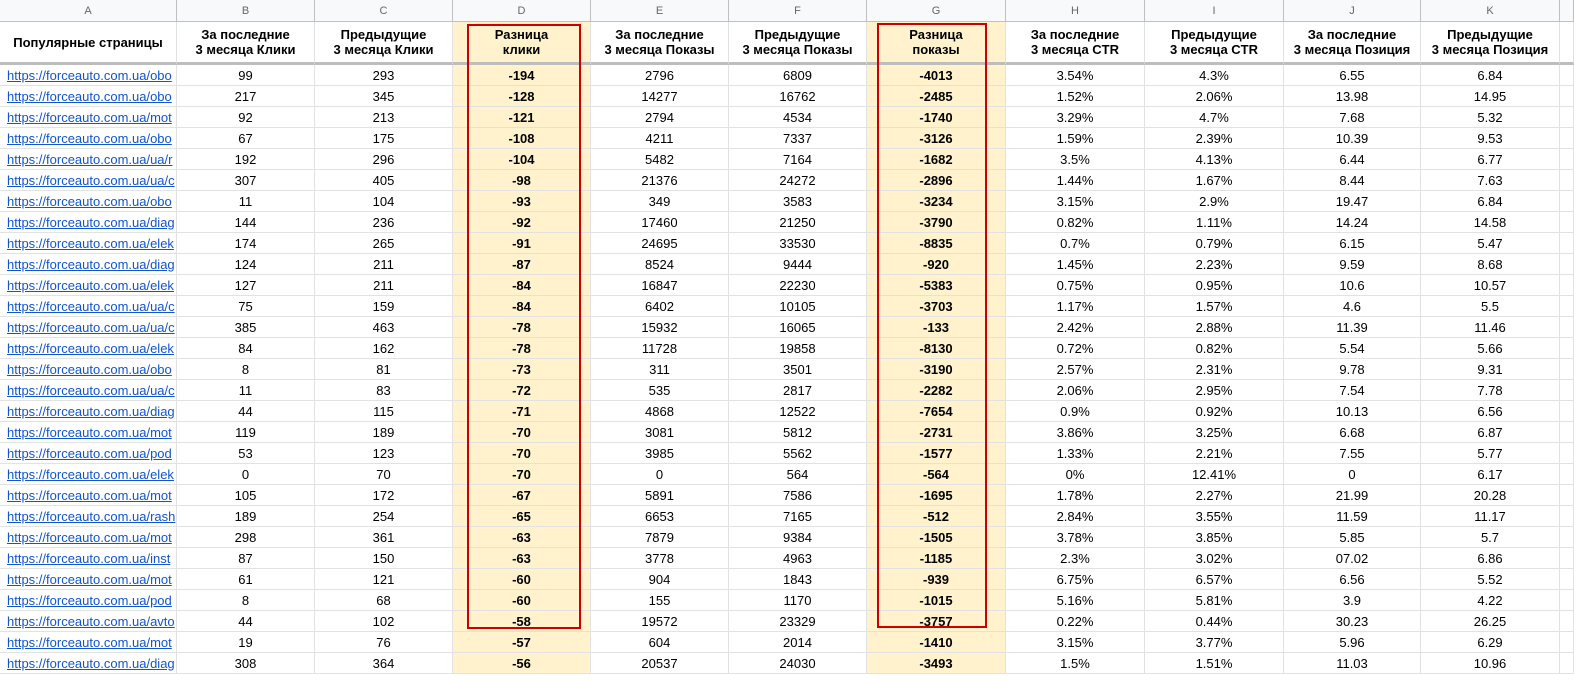 The height and width of the screenshot is (681, 1574). Describe the element at coordinates (798, 369) in the screenshot. I see `cell: 3501` at that location.